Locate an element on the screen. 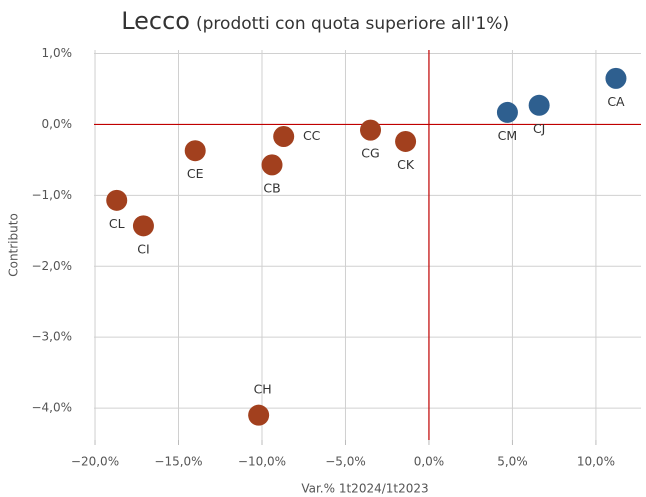  point-label: CB is located at coordinates (271, 187).